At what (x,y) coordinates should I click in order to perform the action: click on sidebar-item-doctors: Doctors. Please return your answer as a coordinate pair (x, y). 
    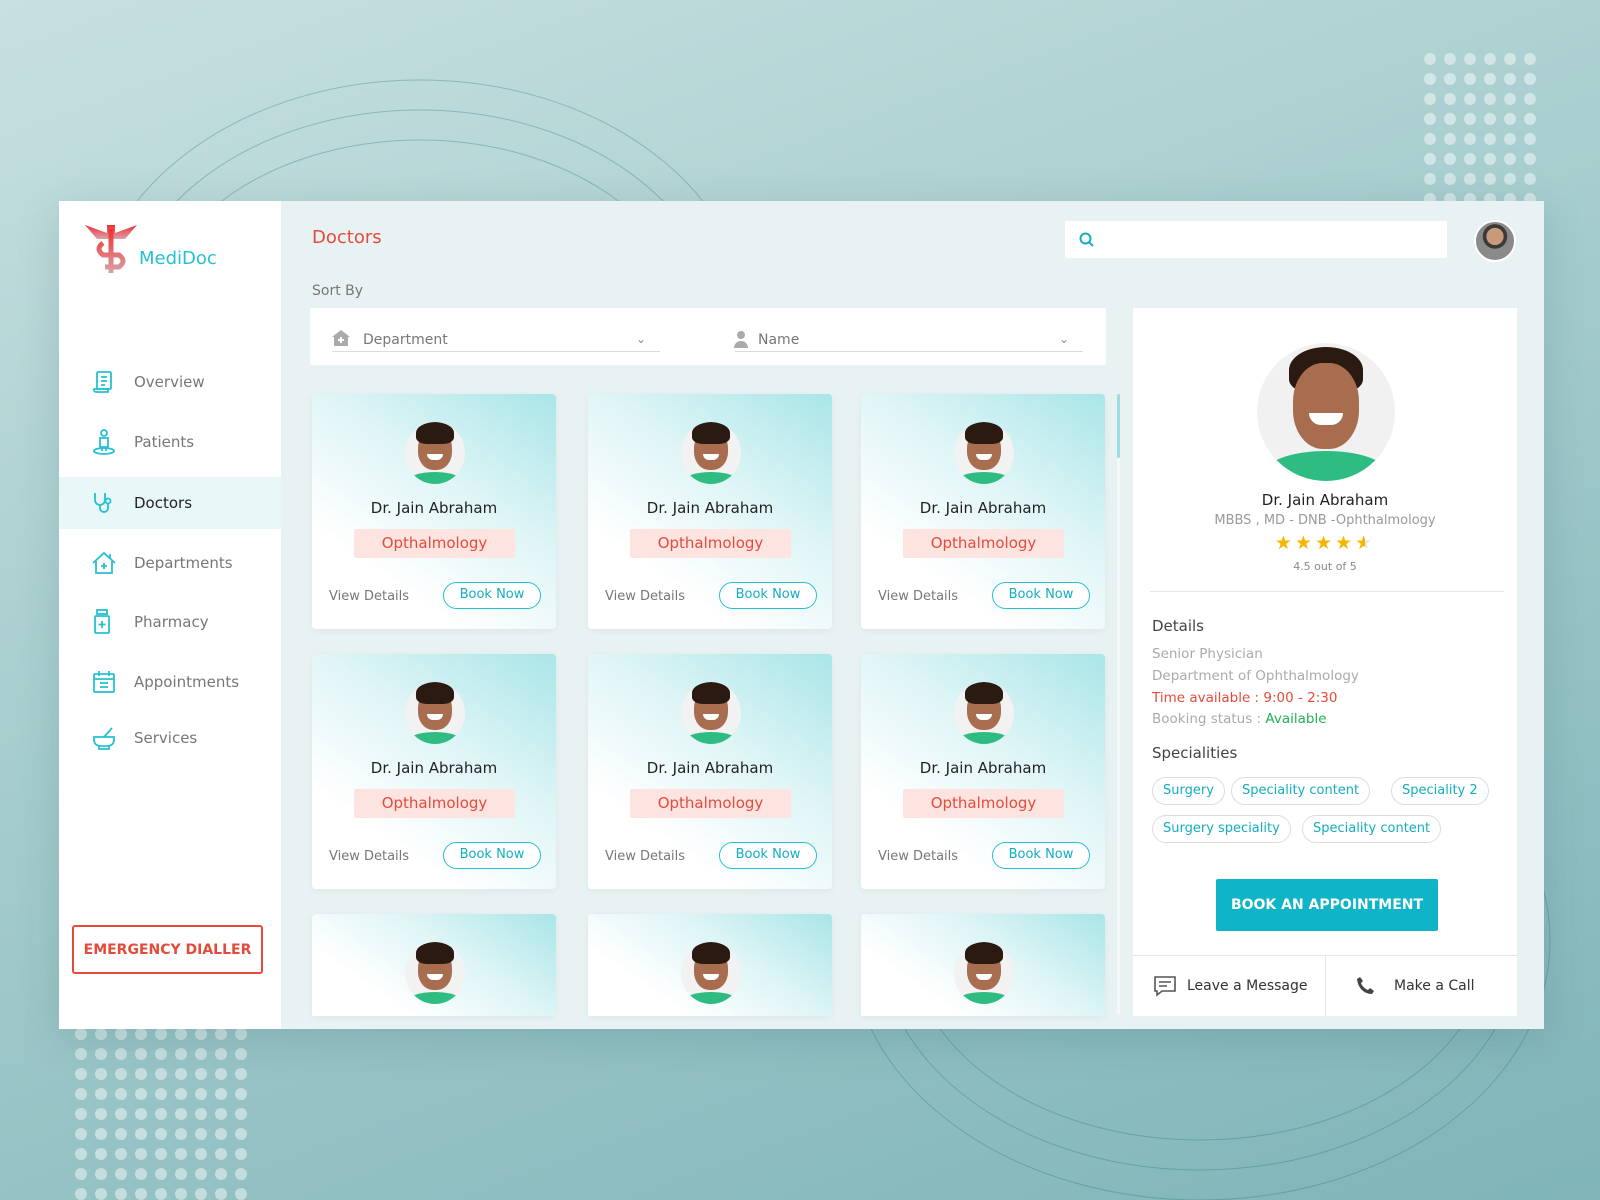
    Looking at the image, I should click on (170, 503).